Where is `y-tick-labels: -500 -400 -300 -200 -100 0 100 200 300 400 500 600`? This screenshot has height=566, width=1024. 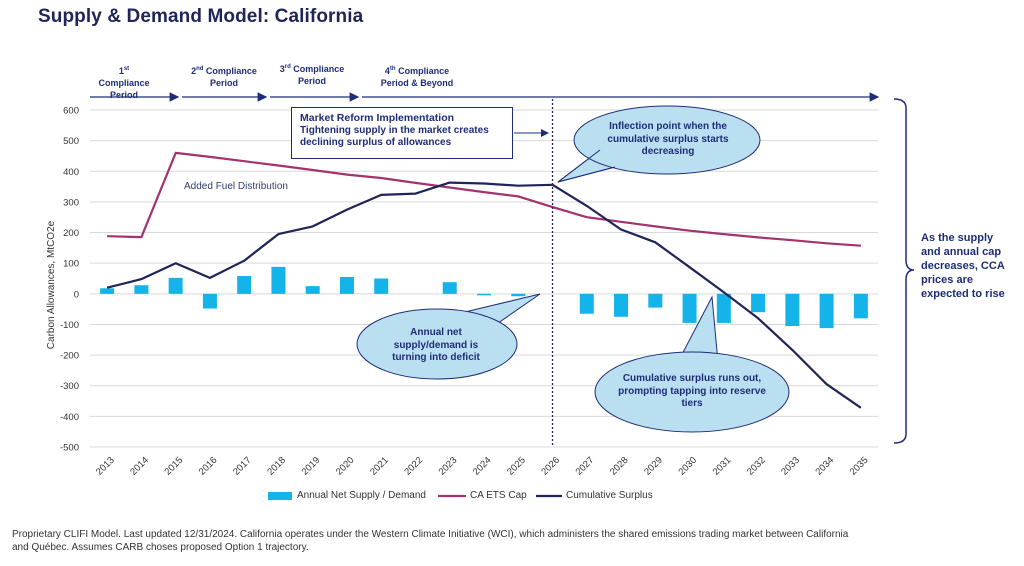
y-tick-labels: -500 -400 -300 -200 -100 0 100 200 300 400 500 600 is located at coordinates (69, 280).